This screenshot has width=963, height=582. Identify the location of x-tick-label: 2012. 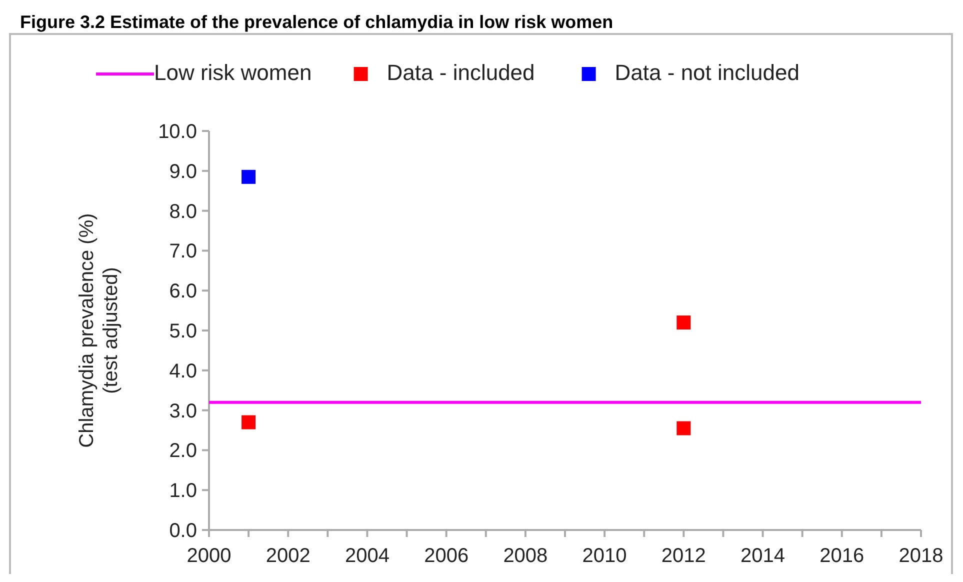
(683, 556).